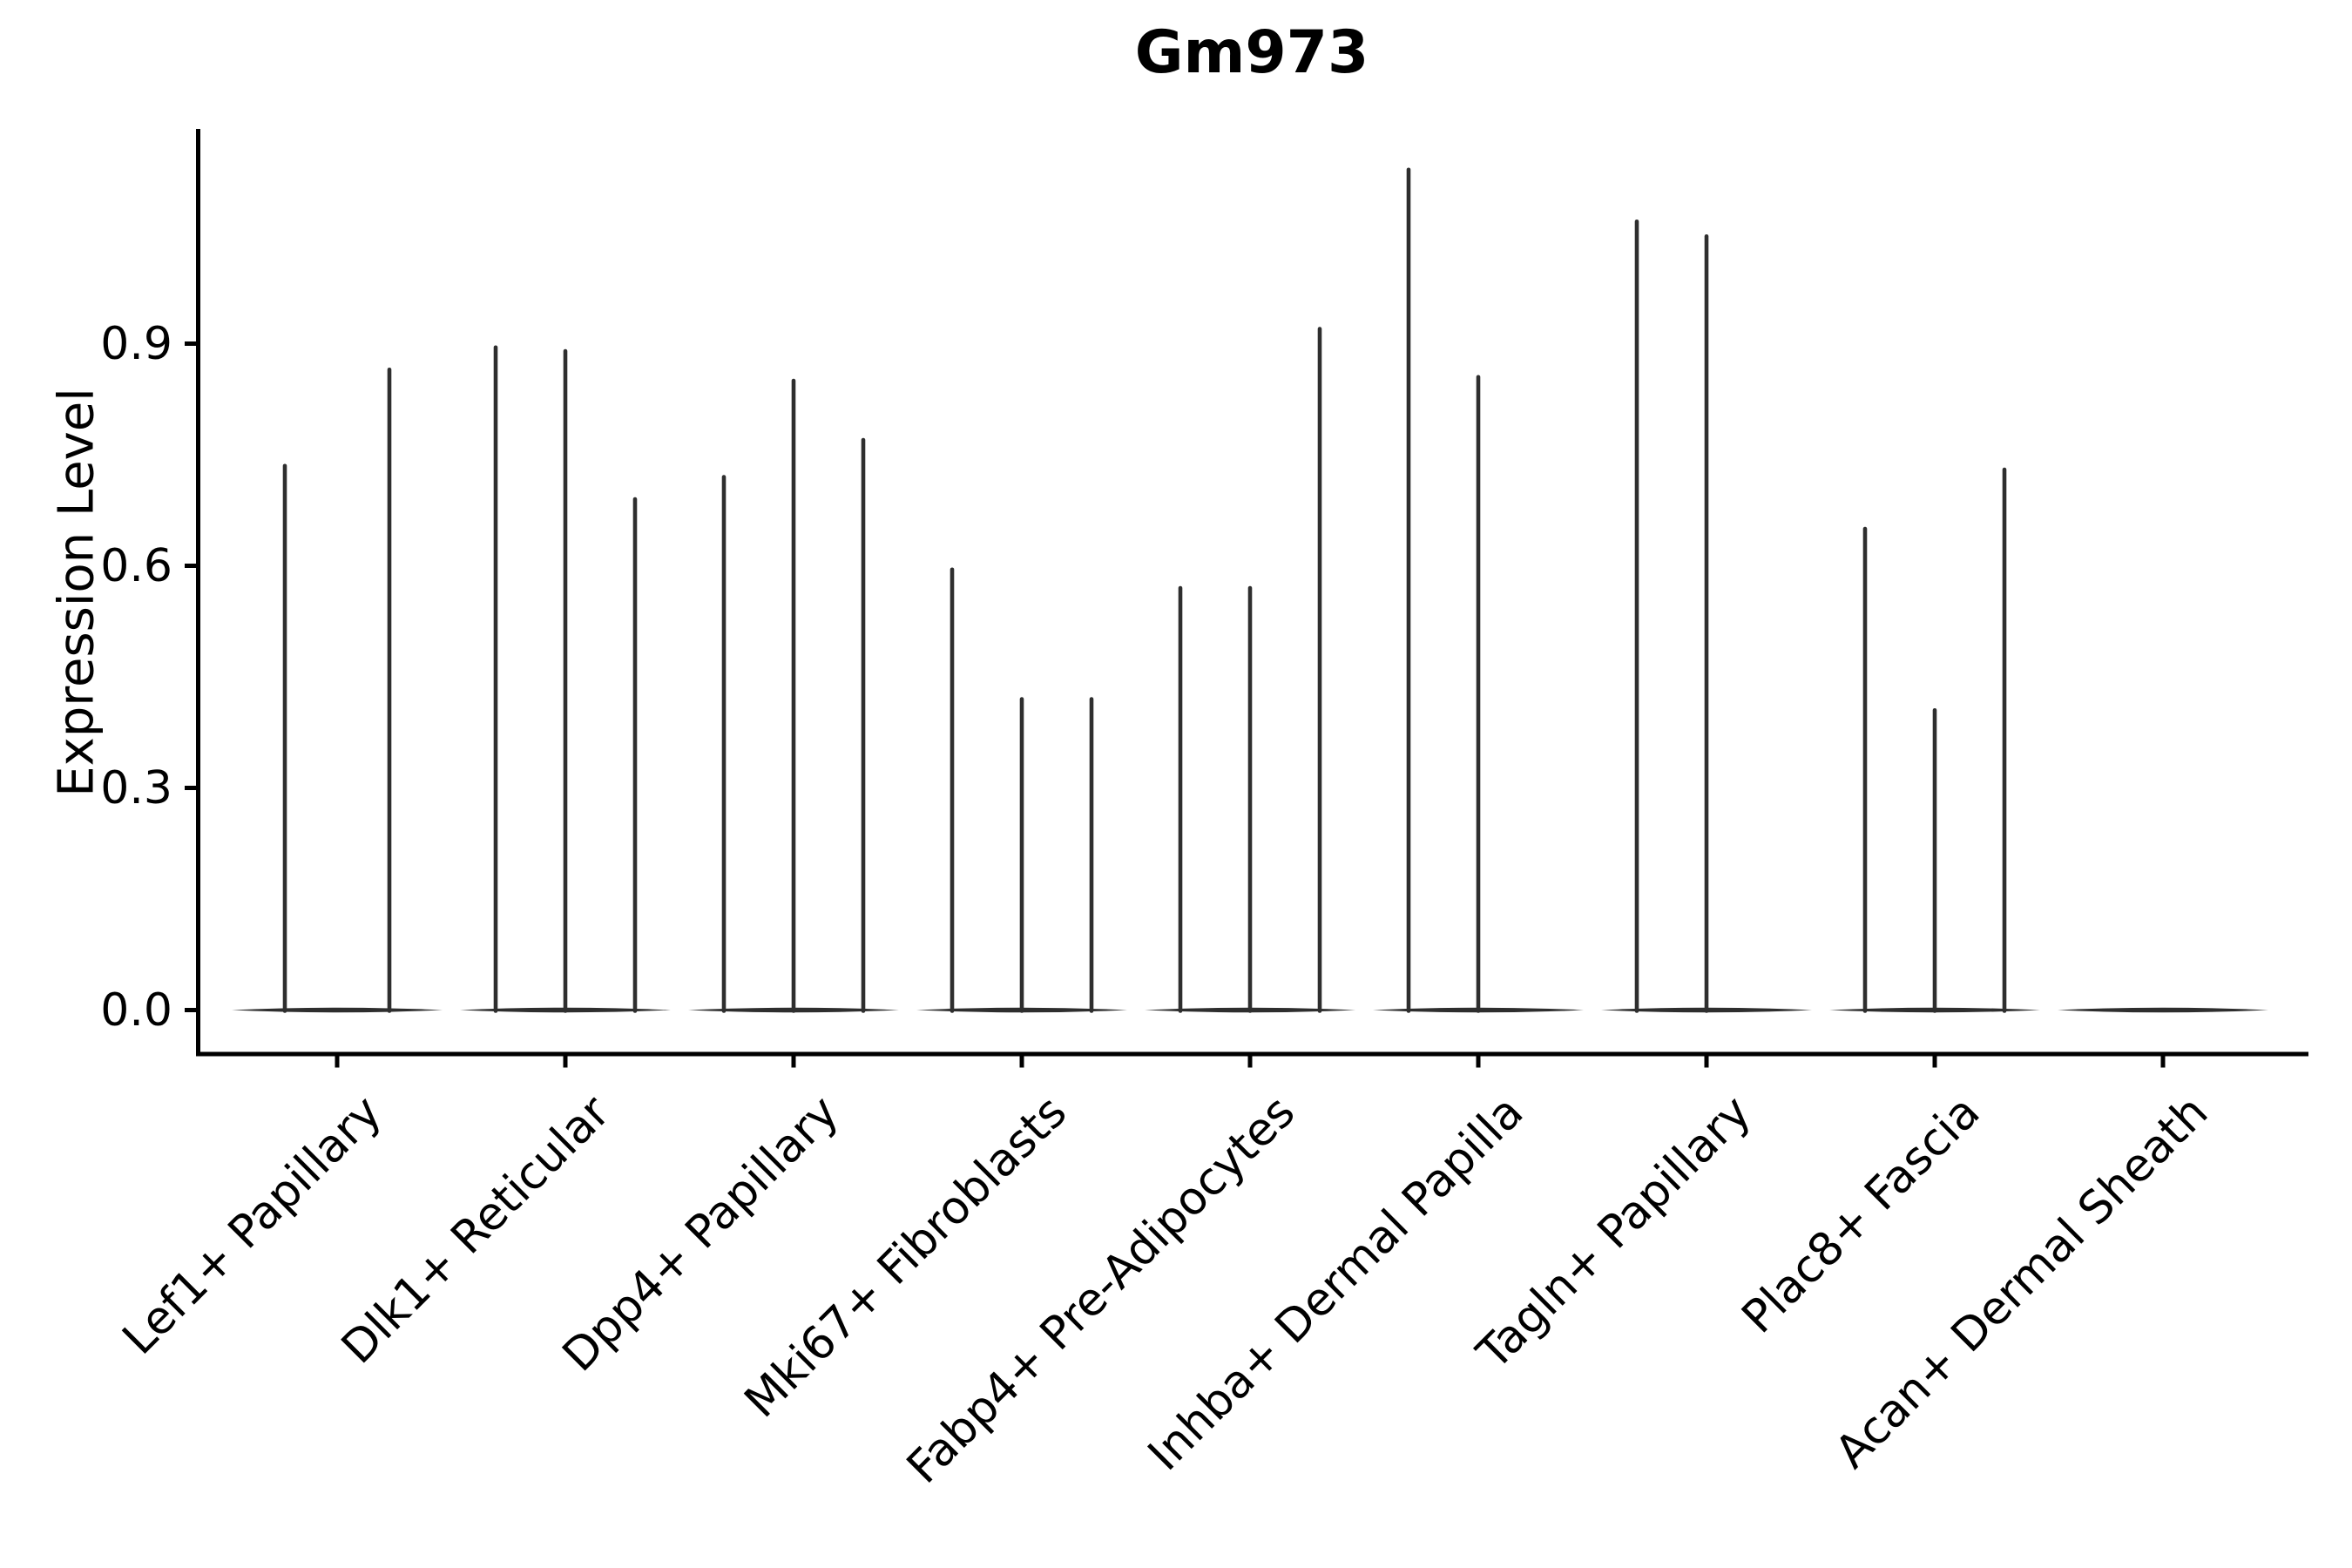  What do you see at coordinates (136, 788) in the screenshot?
I see `y-tick-label-0-3: 0.3` at bounding box center [136, 788].